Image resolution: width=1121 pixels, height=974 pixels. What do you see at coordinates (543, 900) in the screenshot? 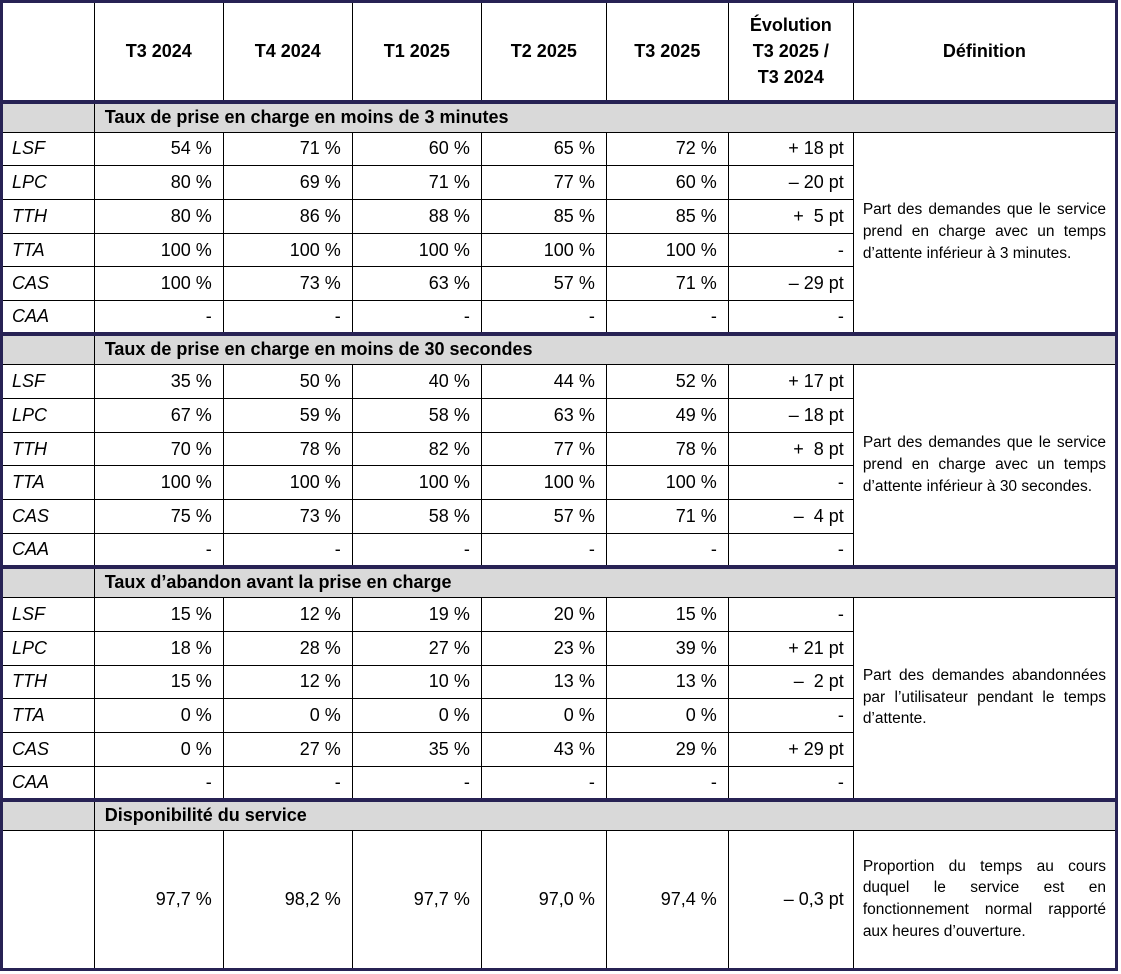
I see `value-cell: 97,0 %` at bounding box center [543, 900].